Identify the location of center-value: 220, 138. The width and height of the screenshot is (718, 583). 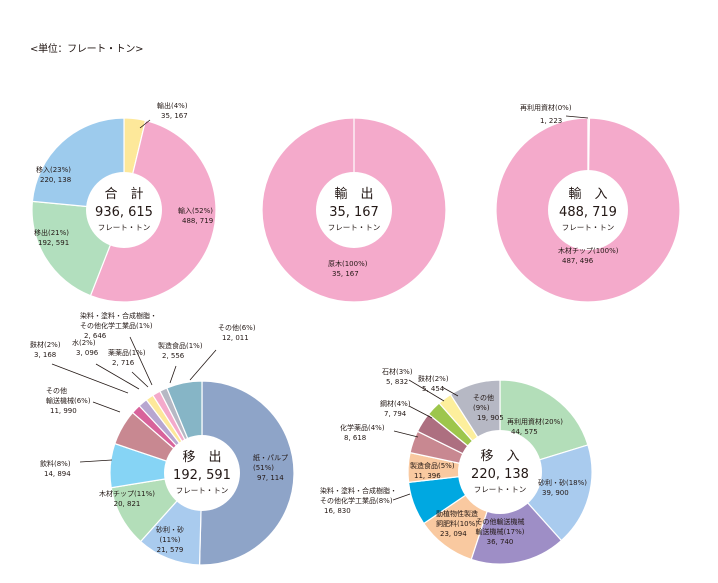
(500, 474).